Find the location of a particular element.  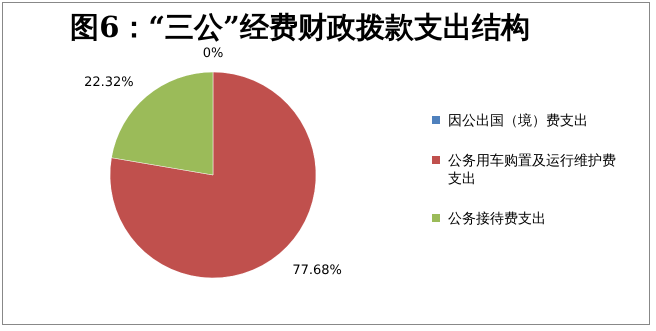

legend-label: 公务接待费支出 is located at coordinates (497, 219).